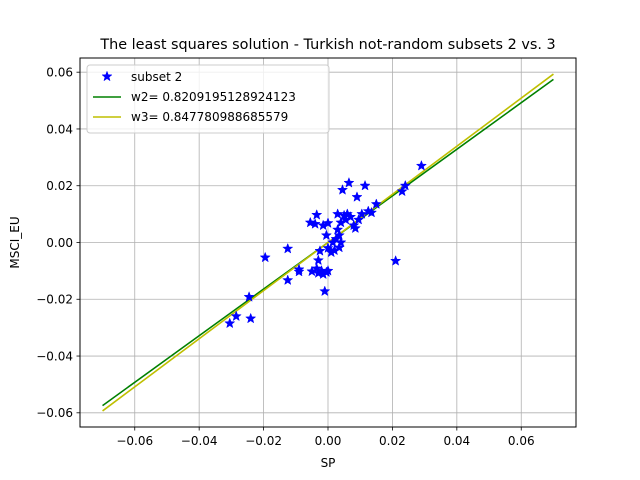  Describe the element at coordinates (54, 300) in the screenshot. I see `y-tick-label: −0.02` at that location.